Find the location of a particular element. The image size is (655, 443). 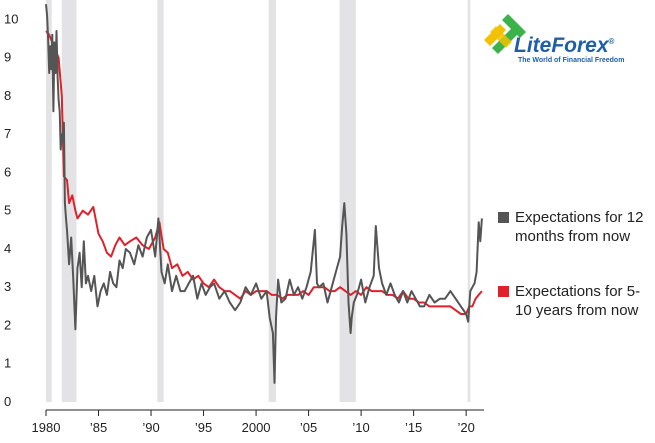

x-tick-label-1: ’85 is located at coordinates (98, 427).